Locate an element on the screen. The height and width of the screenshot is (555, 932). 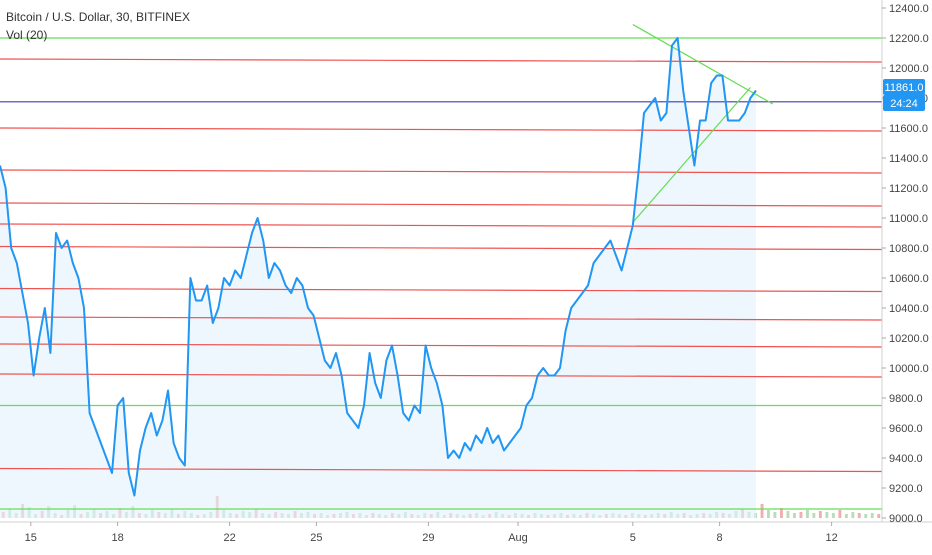
time-tick-label: 25 is located at coordinates (316, 538).